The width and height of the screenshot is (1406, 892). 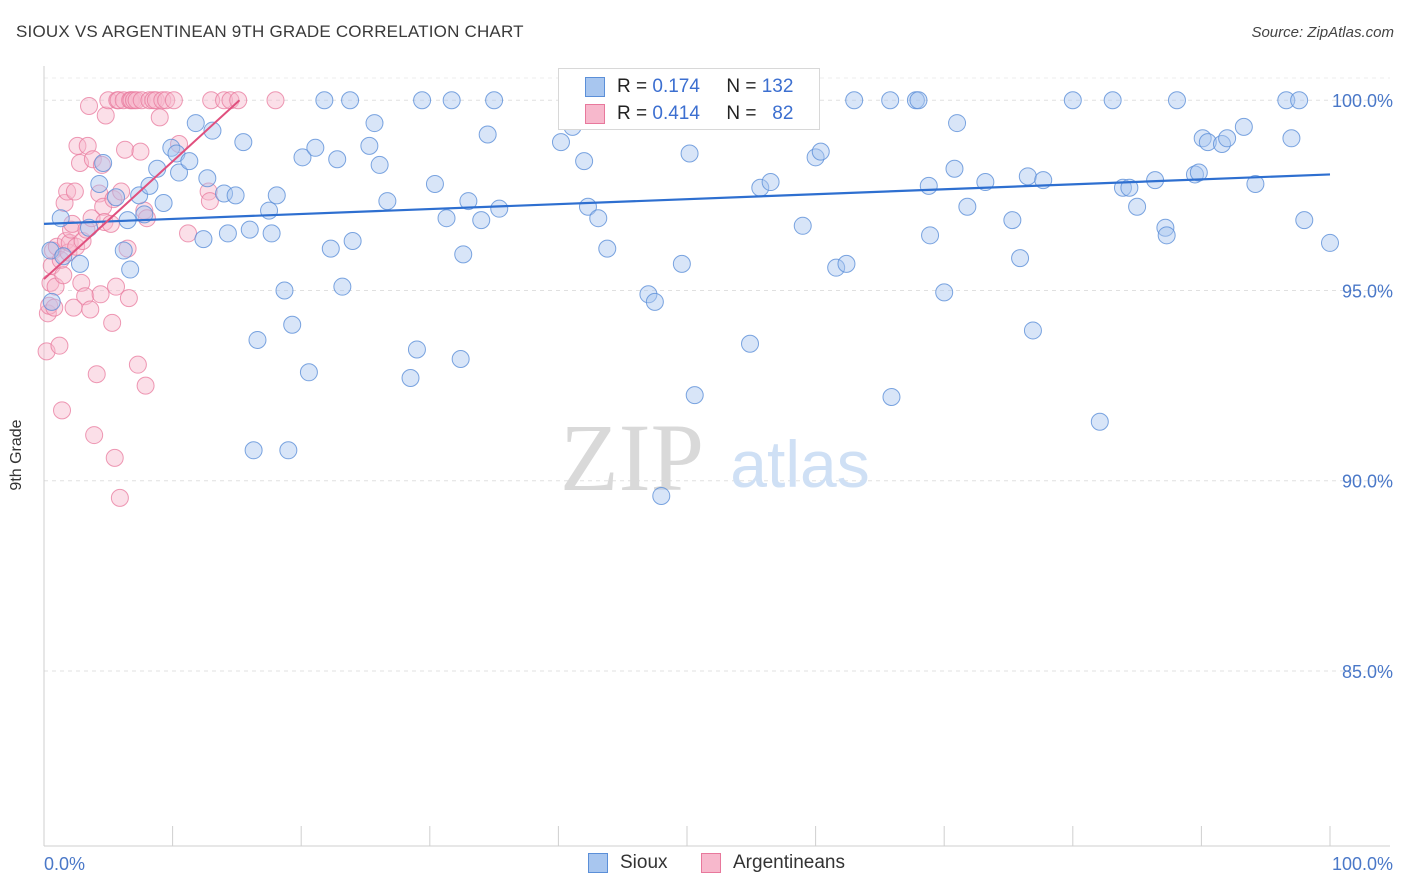 What do you see at coordinates (1362, 864) in the screenshot?
I see `x-tick-label: 100.0%` at bounding box center [1362, 864].